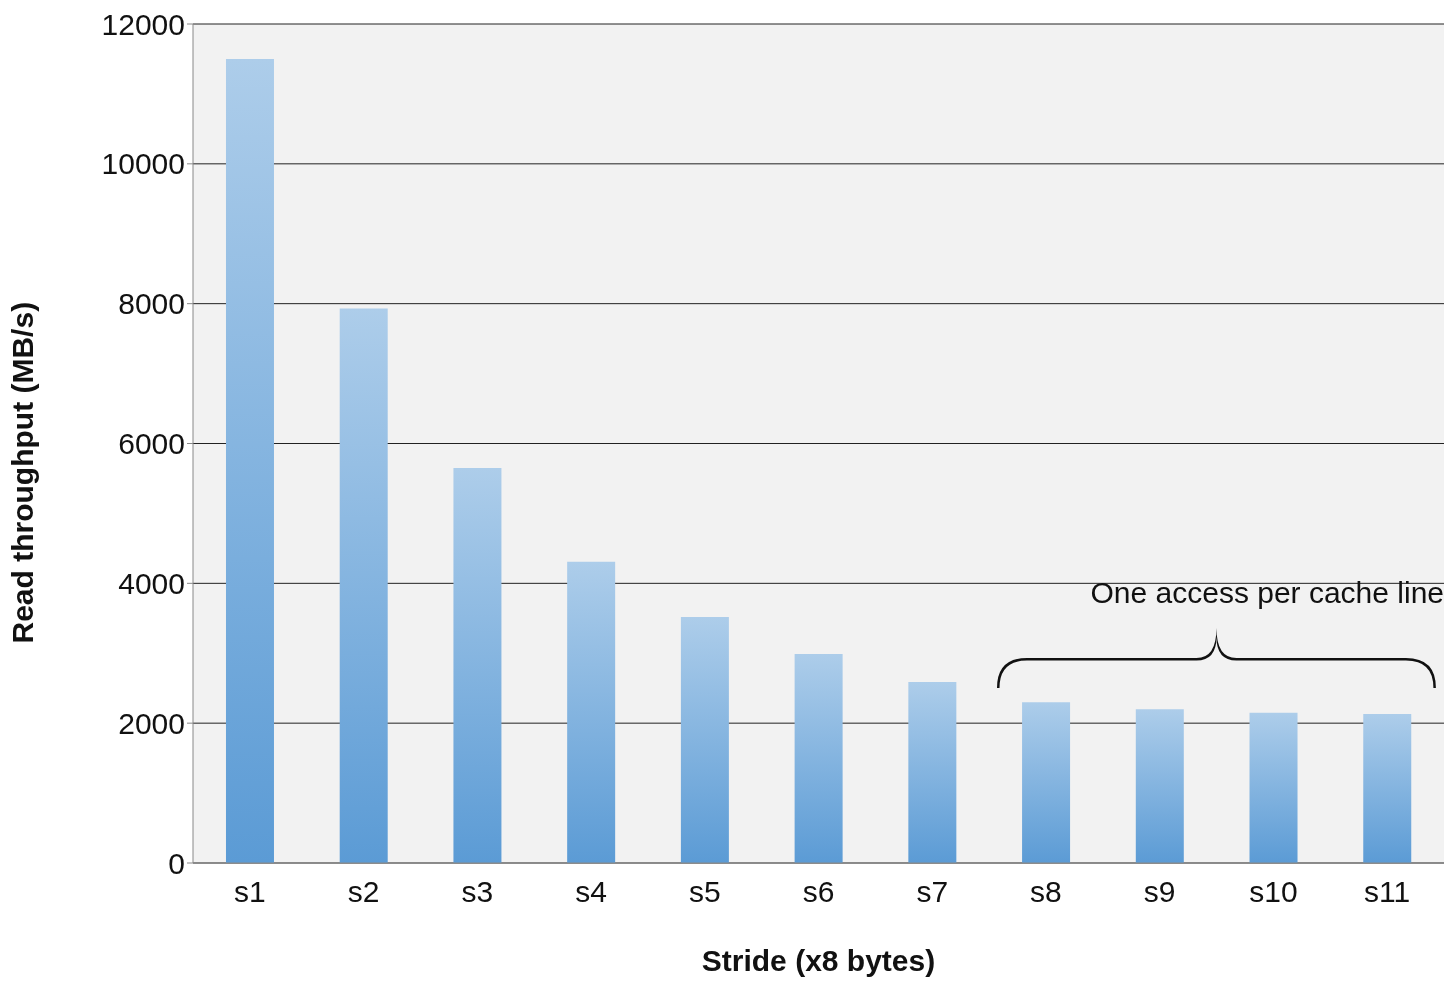  What do you see at coordinates (477, 892) in the screenshot?
I see `x-tick-label: s3` at bounding box center [477, 892].